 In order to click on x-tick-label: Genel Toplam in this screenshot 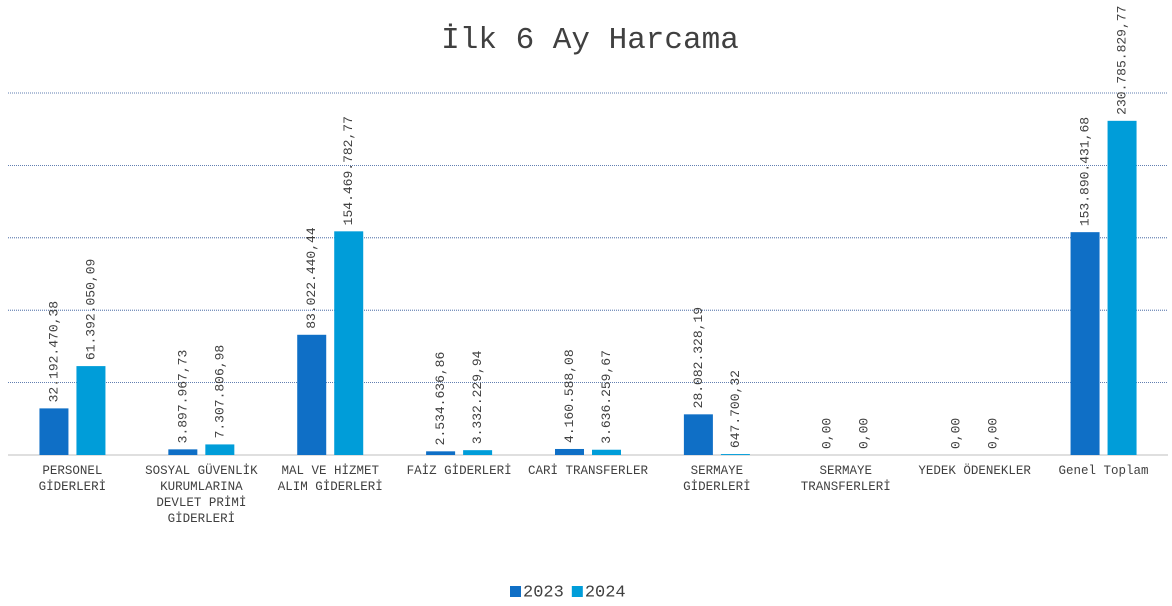, I will do `click(1103, 471)`.